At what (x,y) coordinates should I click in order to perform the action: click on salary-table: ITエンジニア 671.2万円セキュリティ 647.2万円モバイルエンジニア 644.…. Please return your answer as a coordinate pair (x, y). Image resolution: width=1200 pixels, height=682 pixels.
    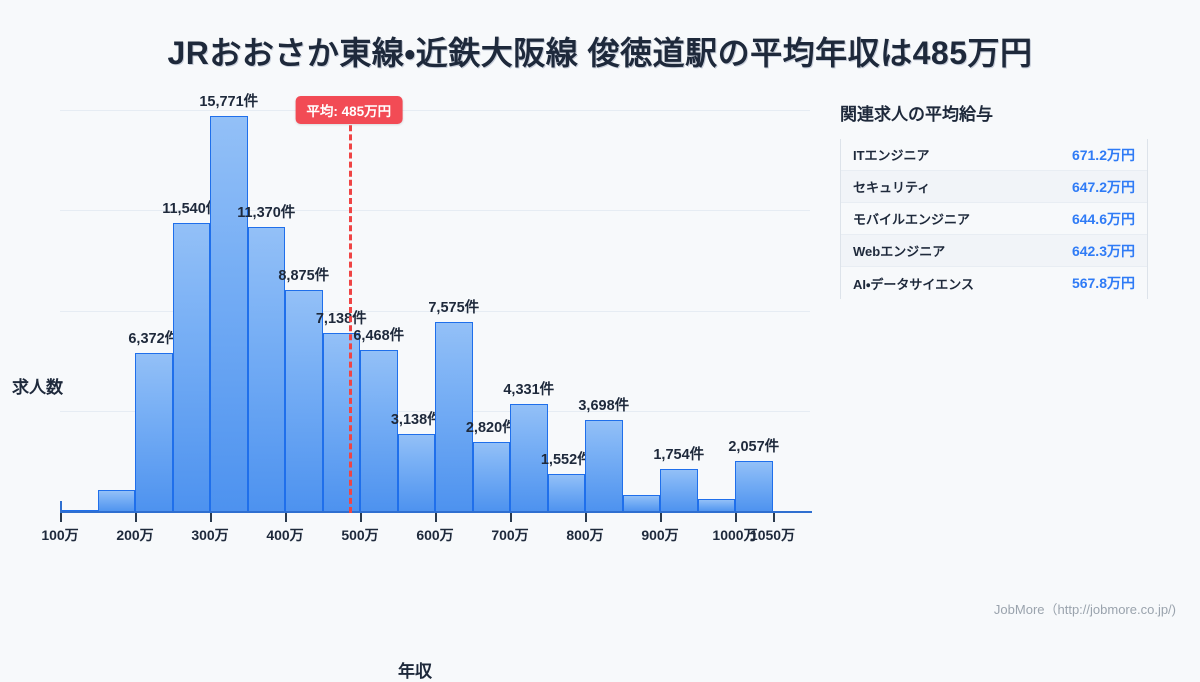
    Looking at the image, I should click on (994, 219).